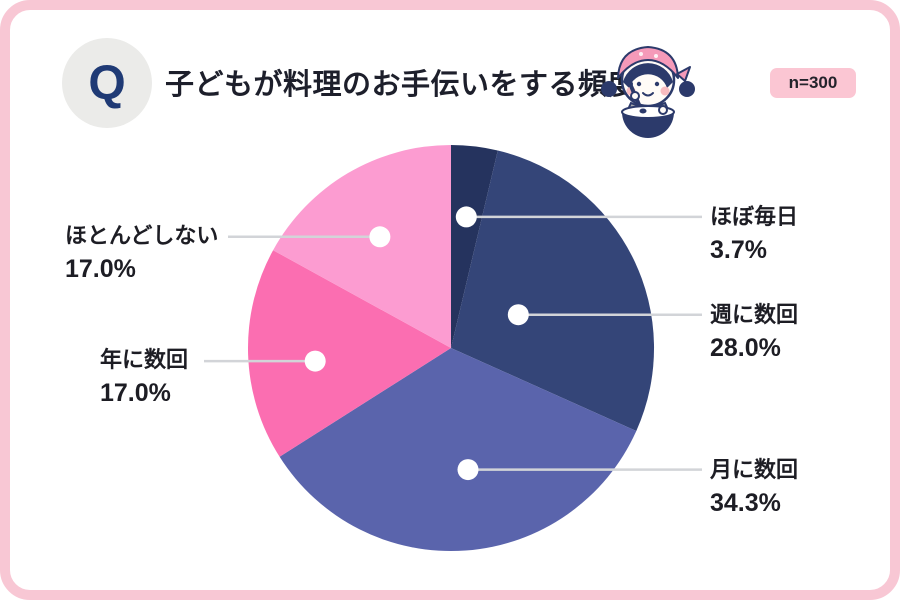 The width and height of the screenshot is (900, 600). I want to click on question-badge-letter: Q, so click(107, 83).